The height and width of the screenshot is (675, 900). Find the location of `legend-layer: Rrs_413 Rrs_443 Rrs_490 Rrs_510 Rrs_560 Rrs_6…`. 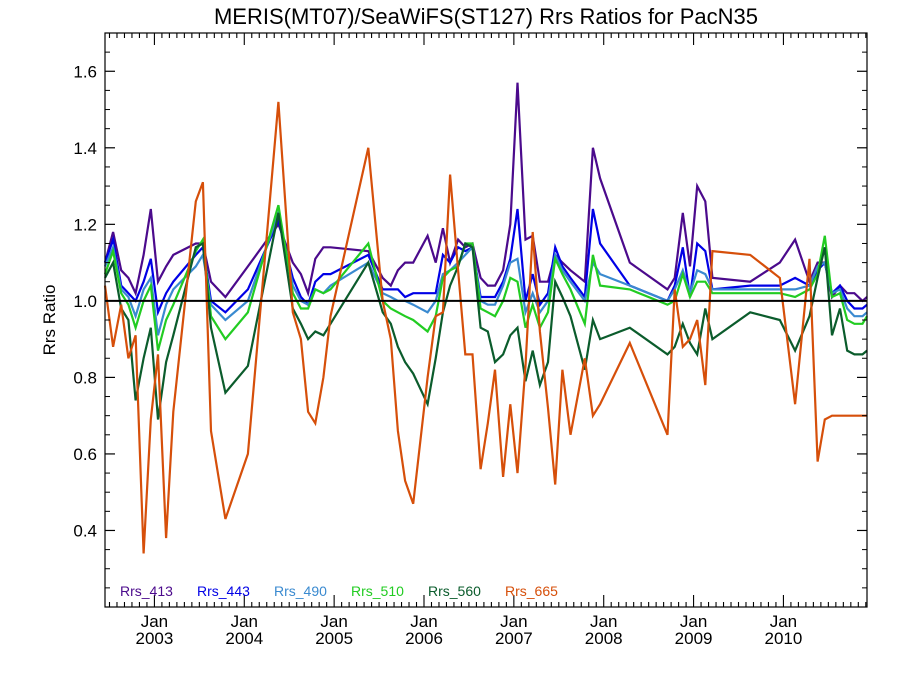

legend-layer: Rrs_413 Rrs_443 Rrs_490 Rrs_510 Rrs_560 Rrs_6… is located at coordinates (339, 591).